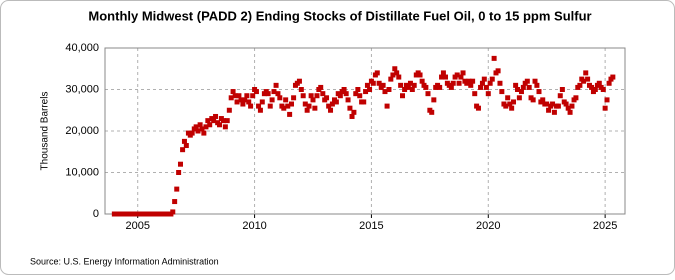 The image size is (675, 280). What do you see at coordinates (254, 226) in the screenshot?
I see `x-tick-label: 2010` at bounding box center [254, 226].